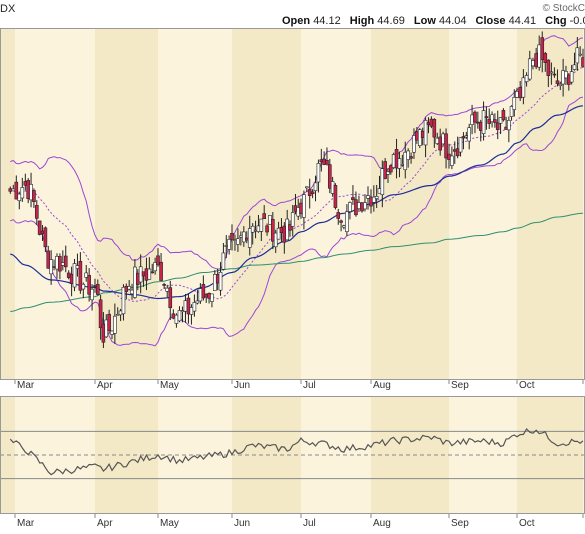  What do you see at coordinates (490, 21) in the screenshot?
I see `close-label: Close` at bounding box center [490, 21].